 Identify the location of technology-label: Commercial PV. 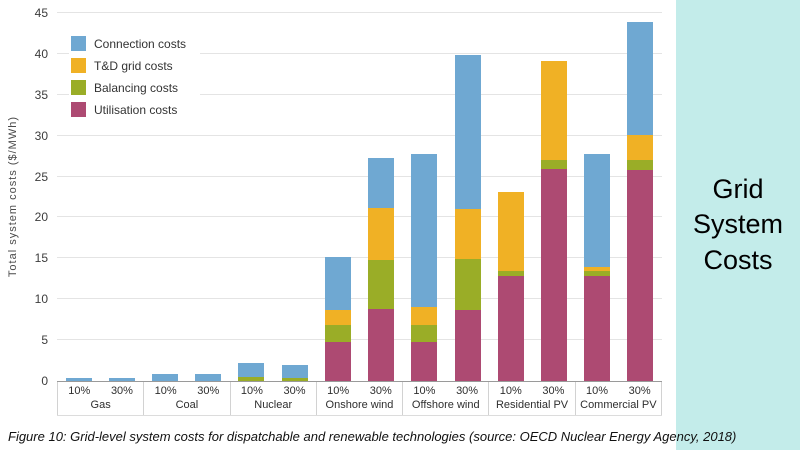
(618, 405).